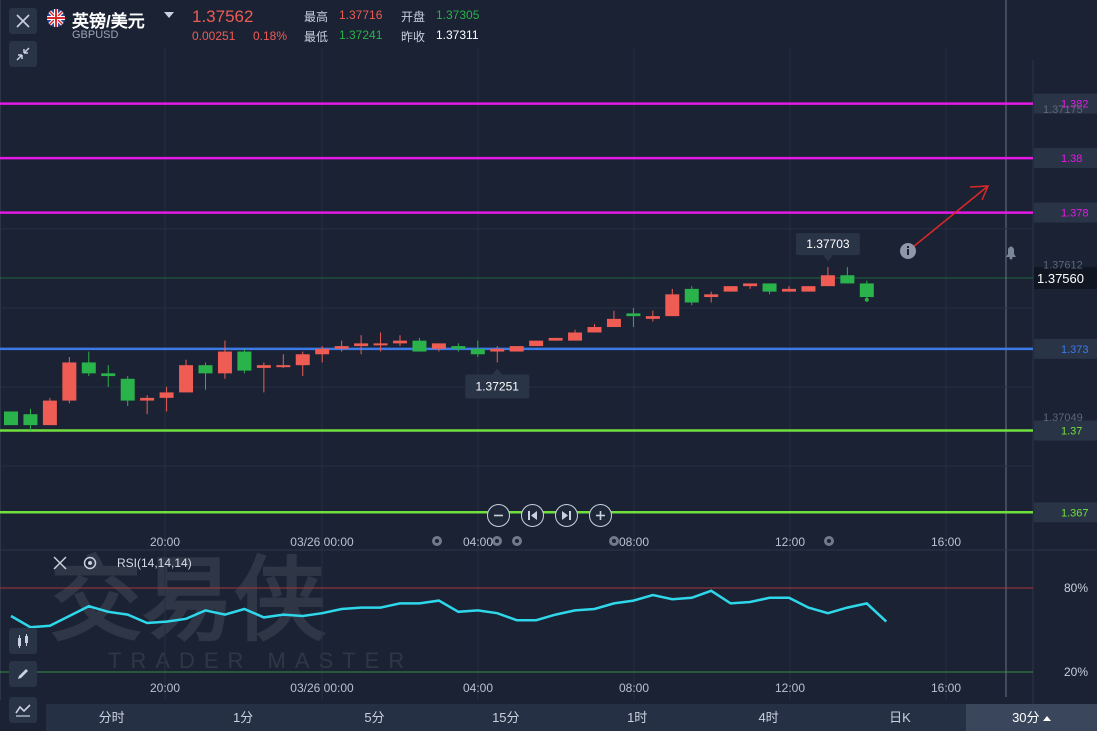  Describe the element at coordinates (634, 688) in the screenshot. I see `rsi-x-tick-3: 08:00` at that location.